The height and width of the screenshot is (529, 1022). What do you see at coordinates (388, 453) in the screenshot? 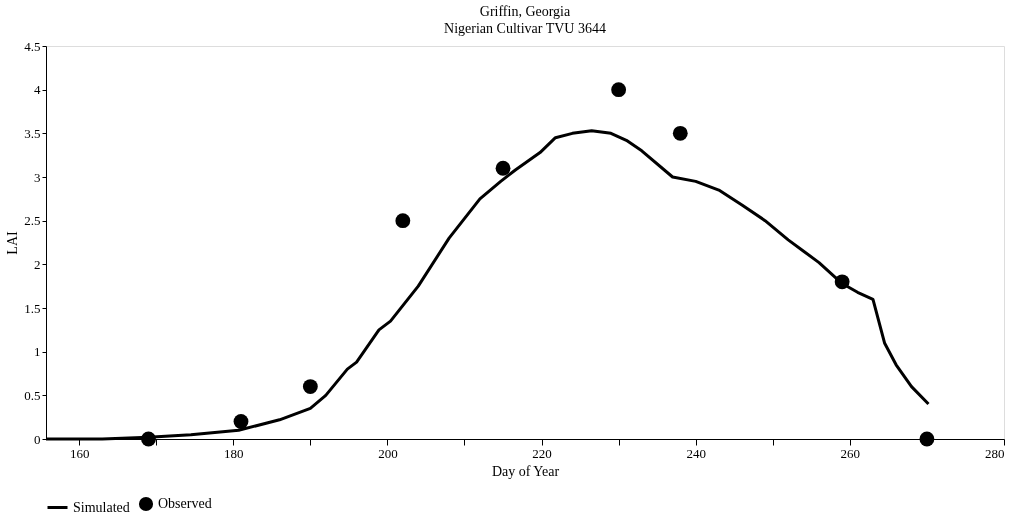
I see `x-tick-label: 200` at bounding box center [388, 453].